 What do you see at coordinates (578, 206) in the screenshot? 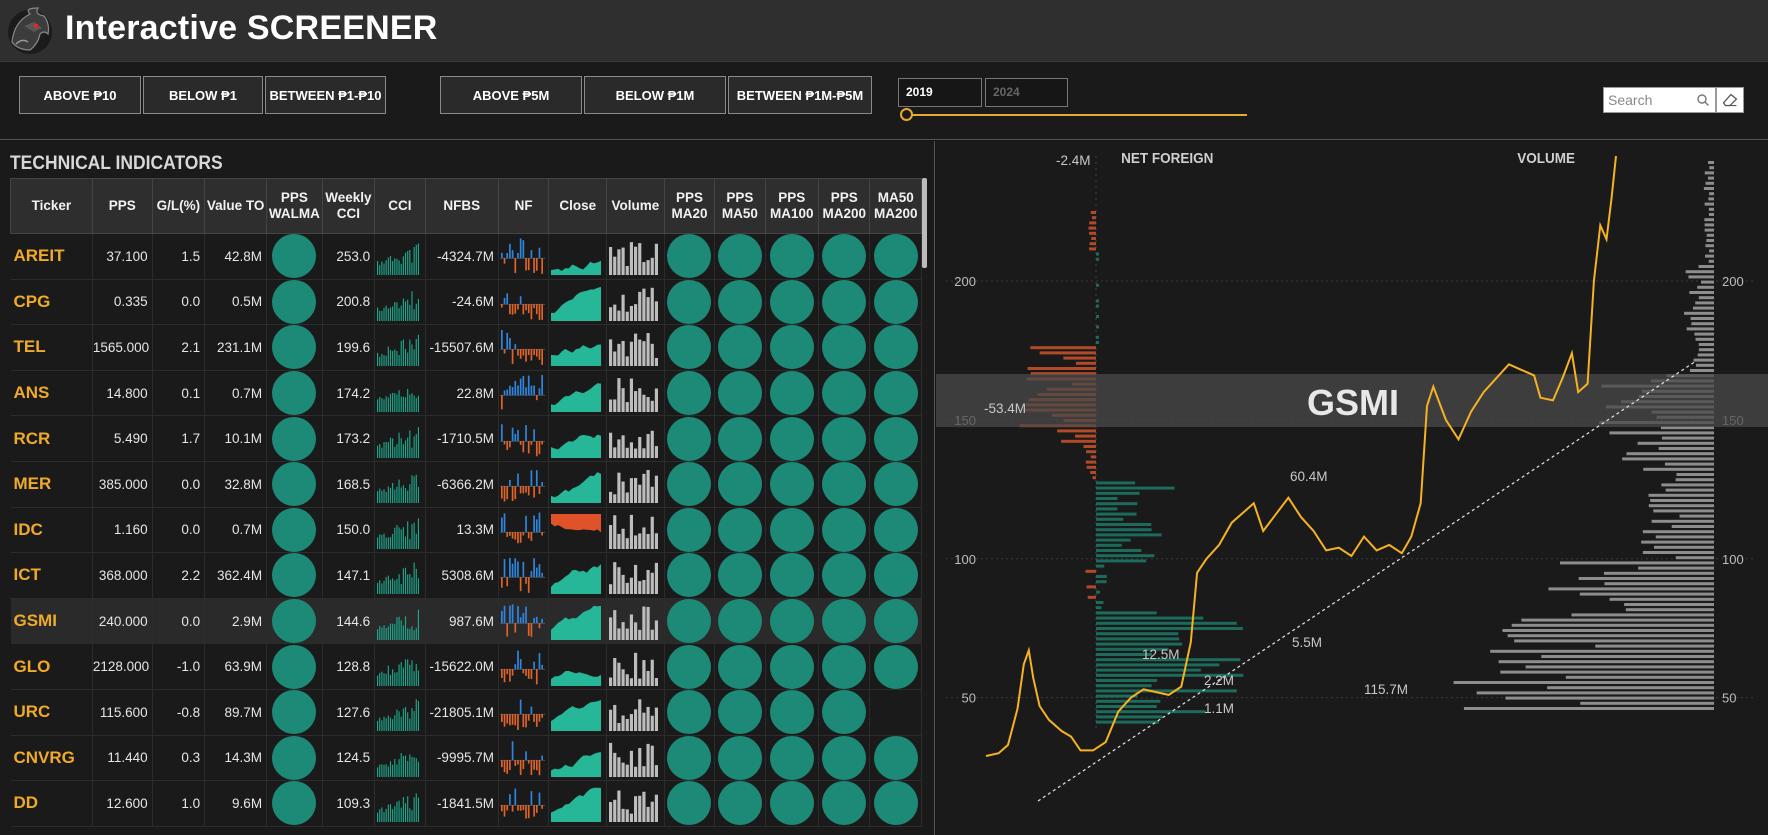
I see `column-header: Close` at bounding box center [578, 206].